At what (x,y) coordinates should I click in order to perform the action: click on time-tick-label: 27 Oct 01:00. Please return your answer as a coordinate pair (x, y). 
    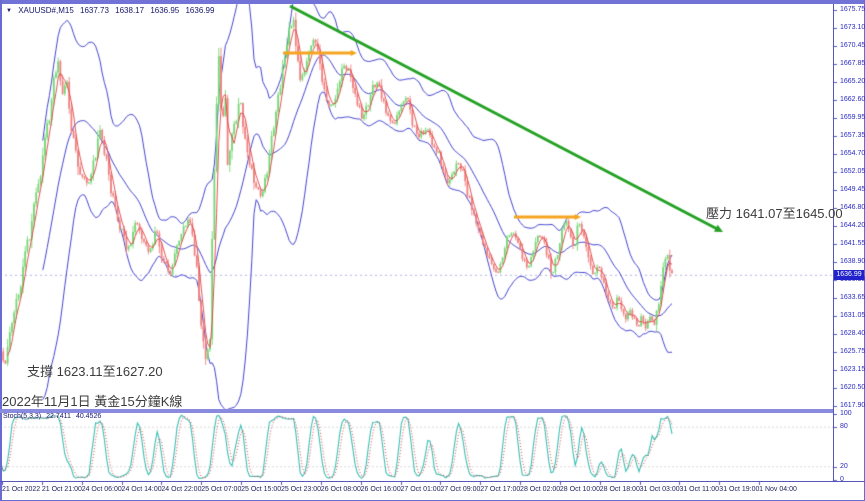
    Looking at the image, I should click on (420, 489).